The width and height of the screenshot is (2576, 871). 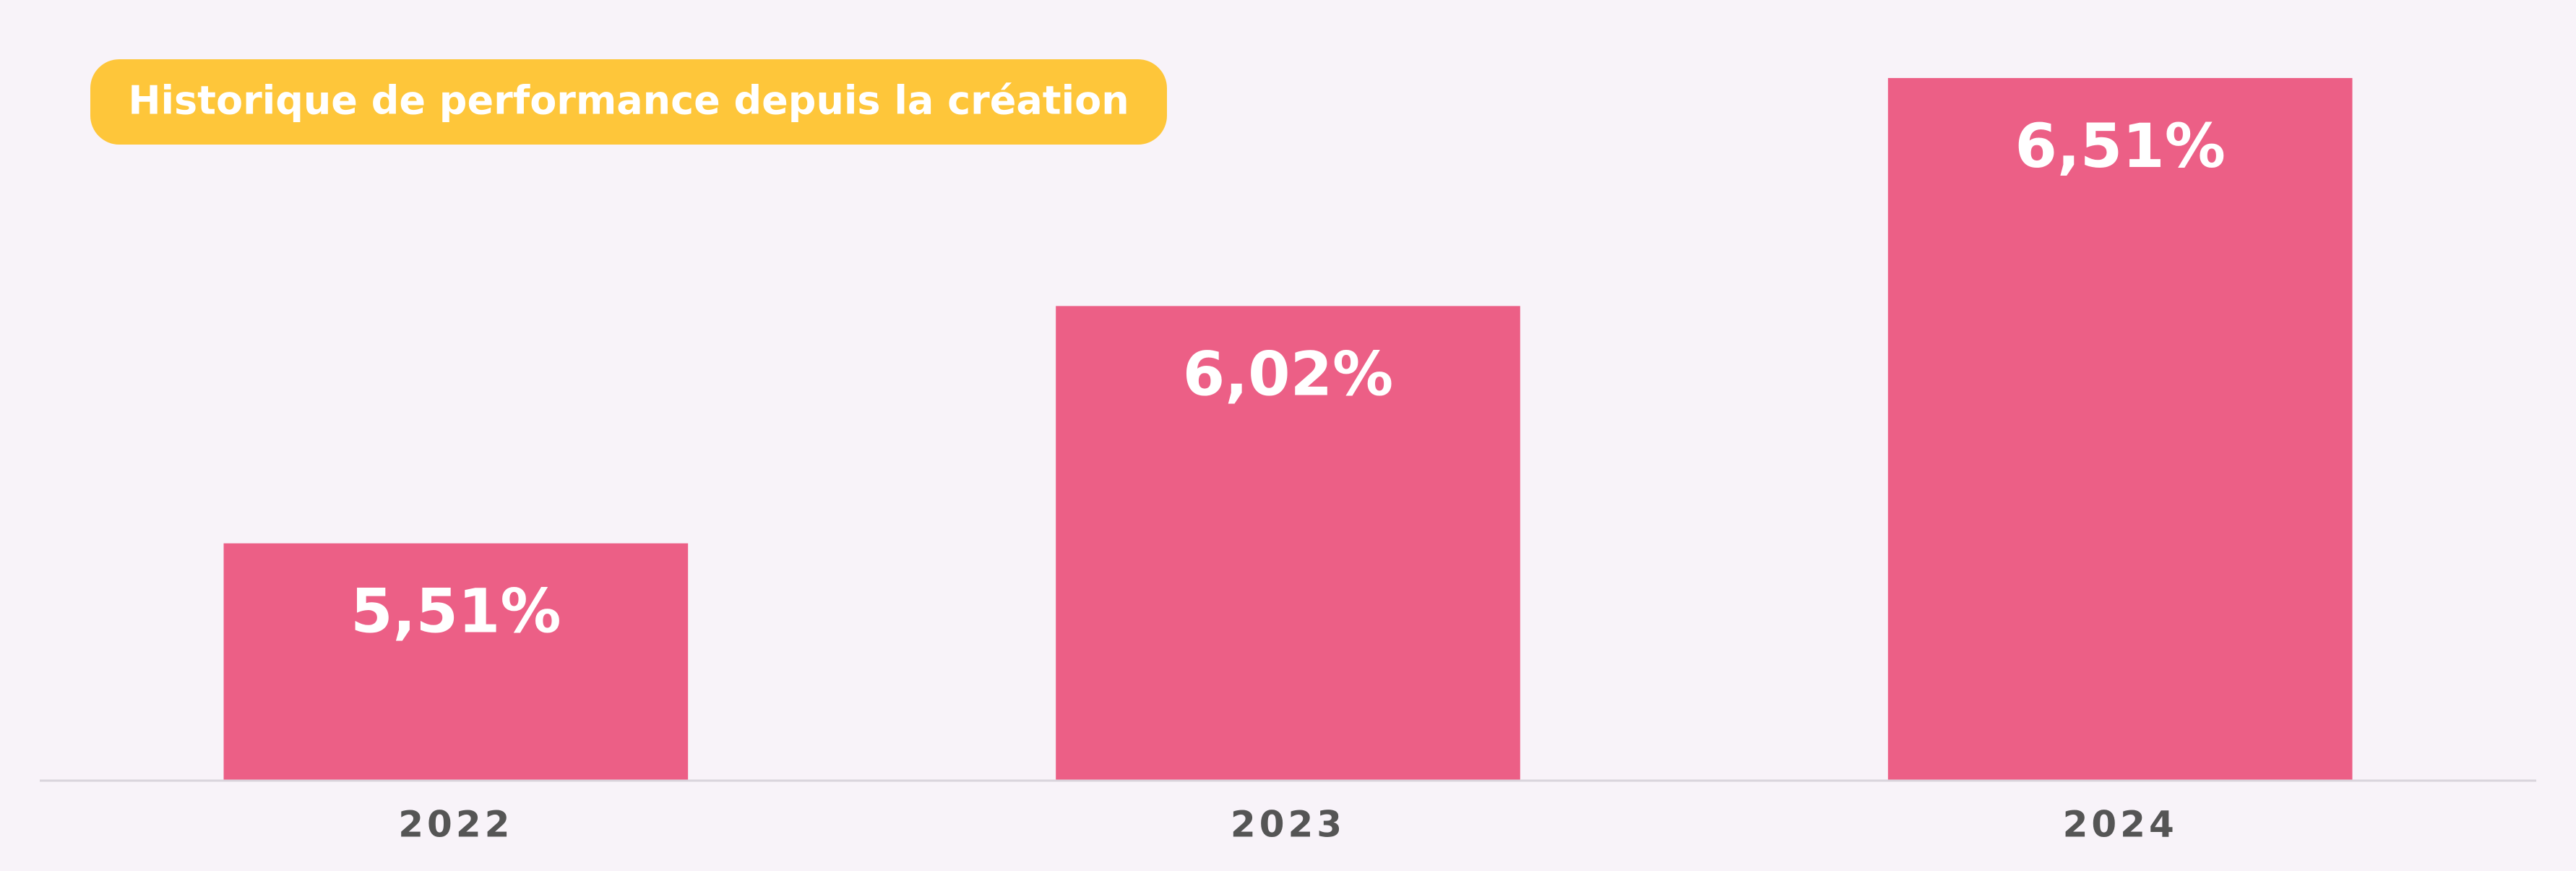 What do you see at coordinates (455, 611) in the screenshot?
I see `value-label: 5,51%` at bounding box center [455, 611].